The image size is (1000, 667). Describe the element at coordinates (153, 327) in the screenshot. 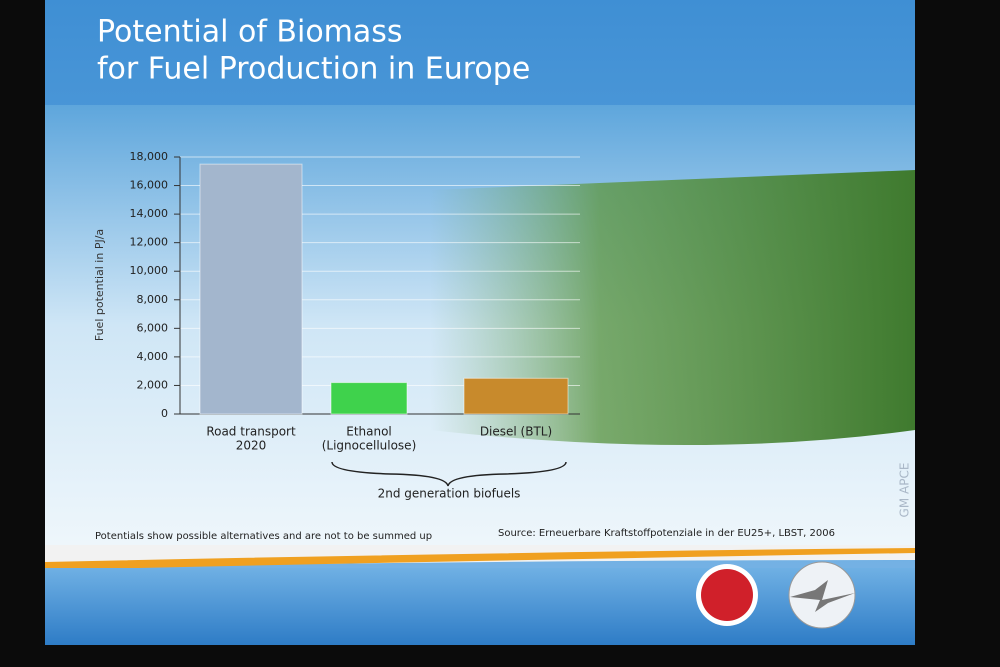

I see `y-tick-label: 6,000` at that location.